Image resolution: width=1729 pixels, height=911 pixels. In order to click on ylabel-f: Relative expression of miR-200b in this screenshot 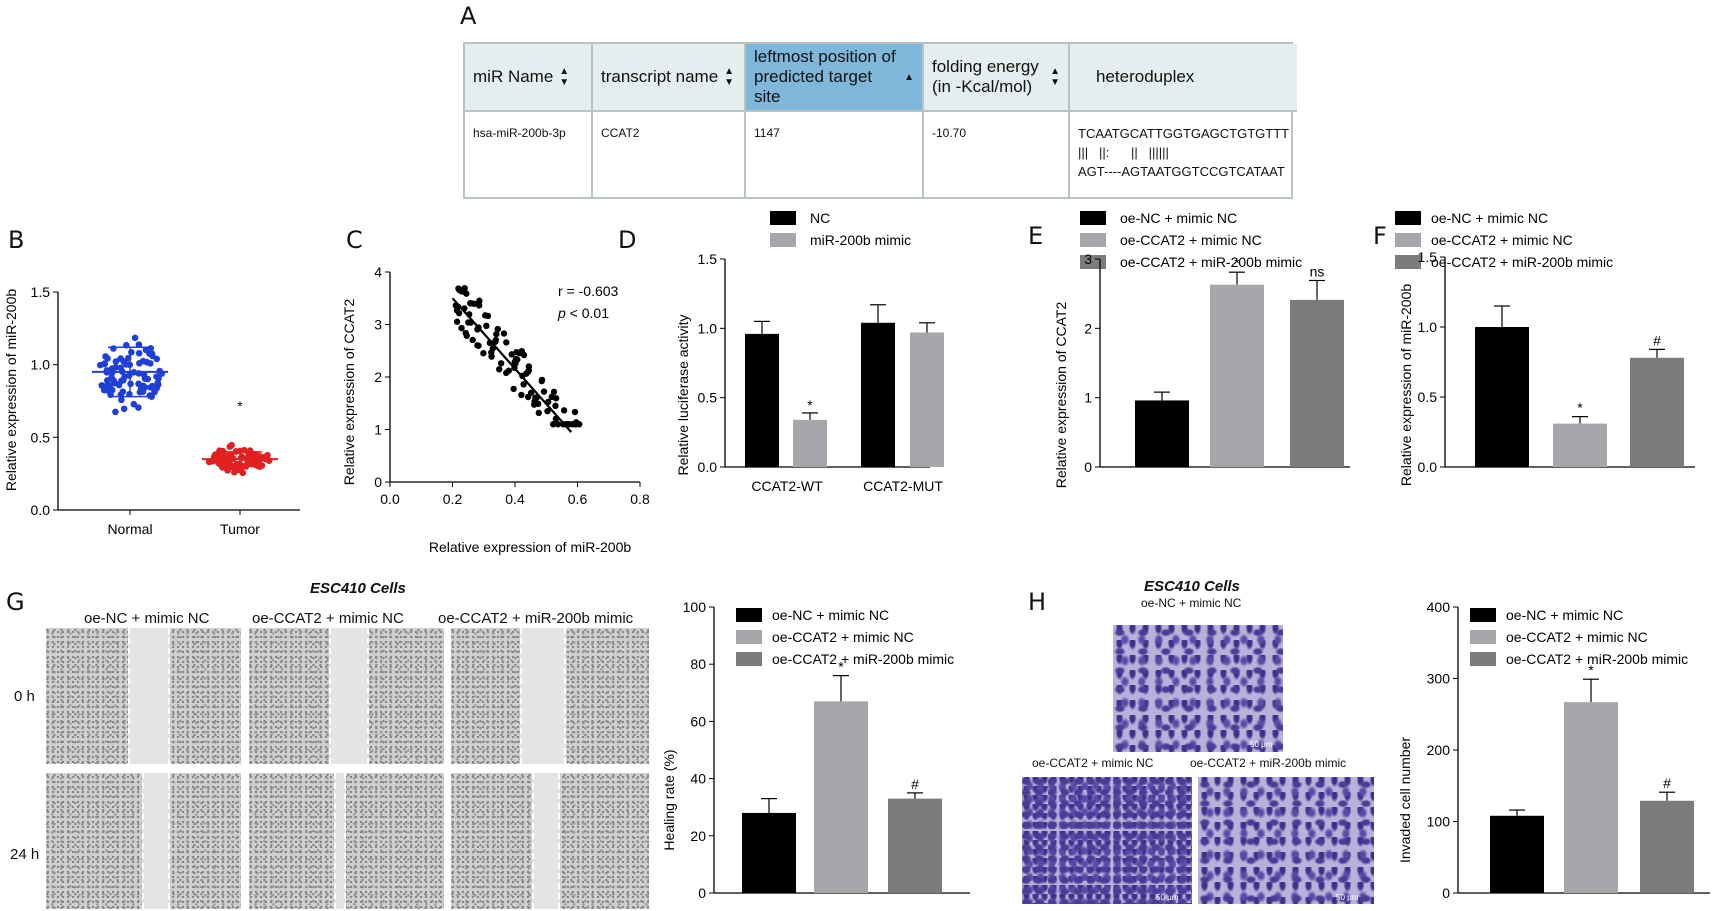, I will do `click(1406, 385)`.